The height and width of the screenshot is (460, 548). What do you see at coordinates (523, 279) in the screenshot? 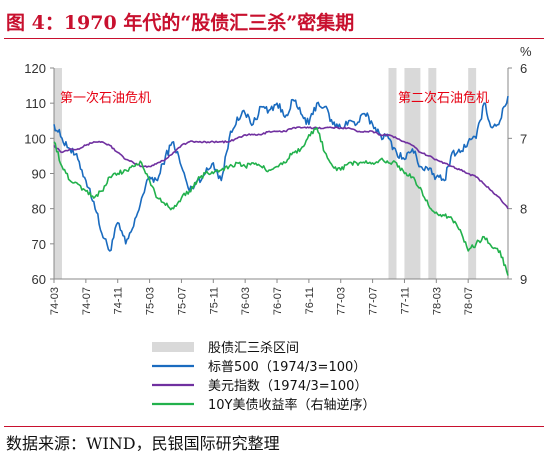
I see `y-tick-label-right: 9` at bounding box center [523, 279].